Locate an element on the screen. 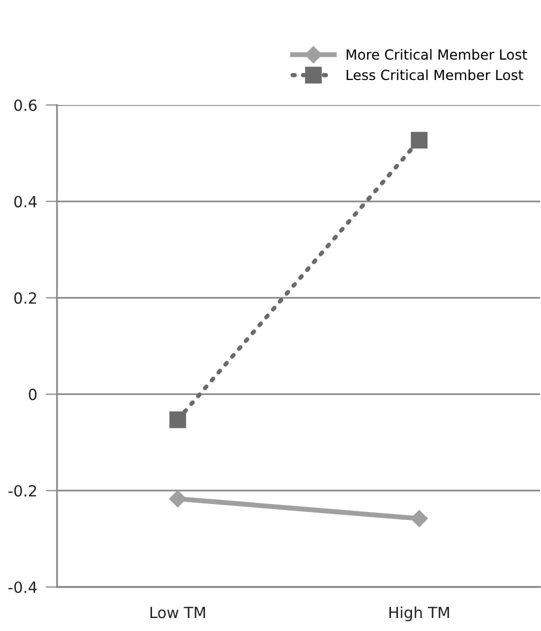 The image size is (541, 631). y-tick-label: 0.2 is located at coordinates (25, 298).